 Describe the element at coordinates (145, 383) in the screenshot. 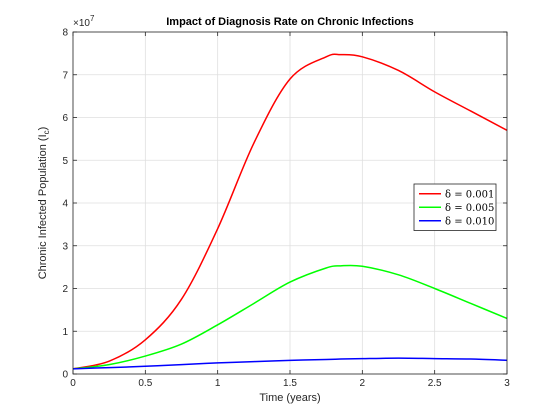

I see `x-tick-label: 0.5` at that location.